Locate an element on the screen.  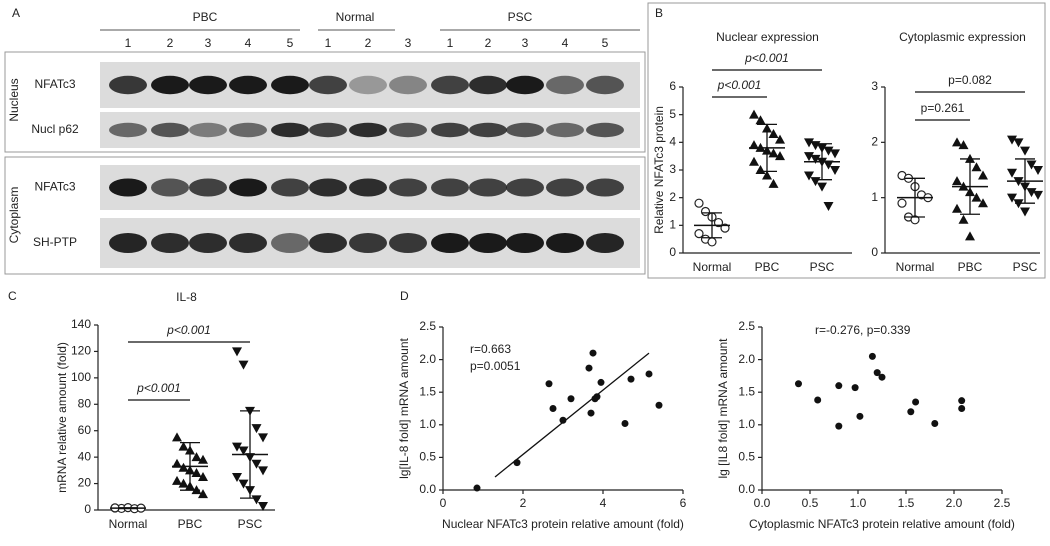
y-tick-label: 0.5 is located at coordinates (746, 457).